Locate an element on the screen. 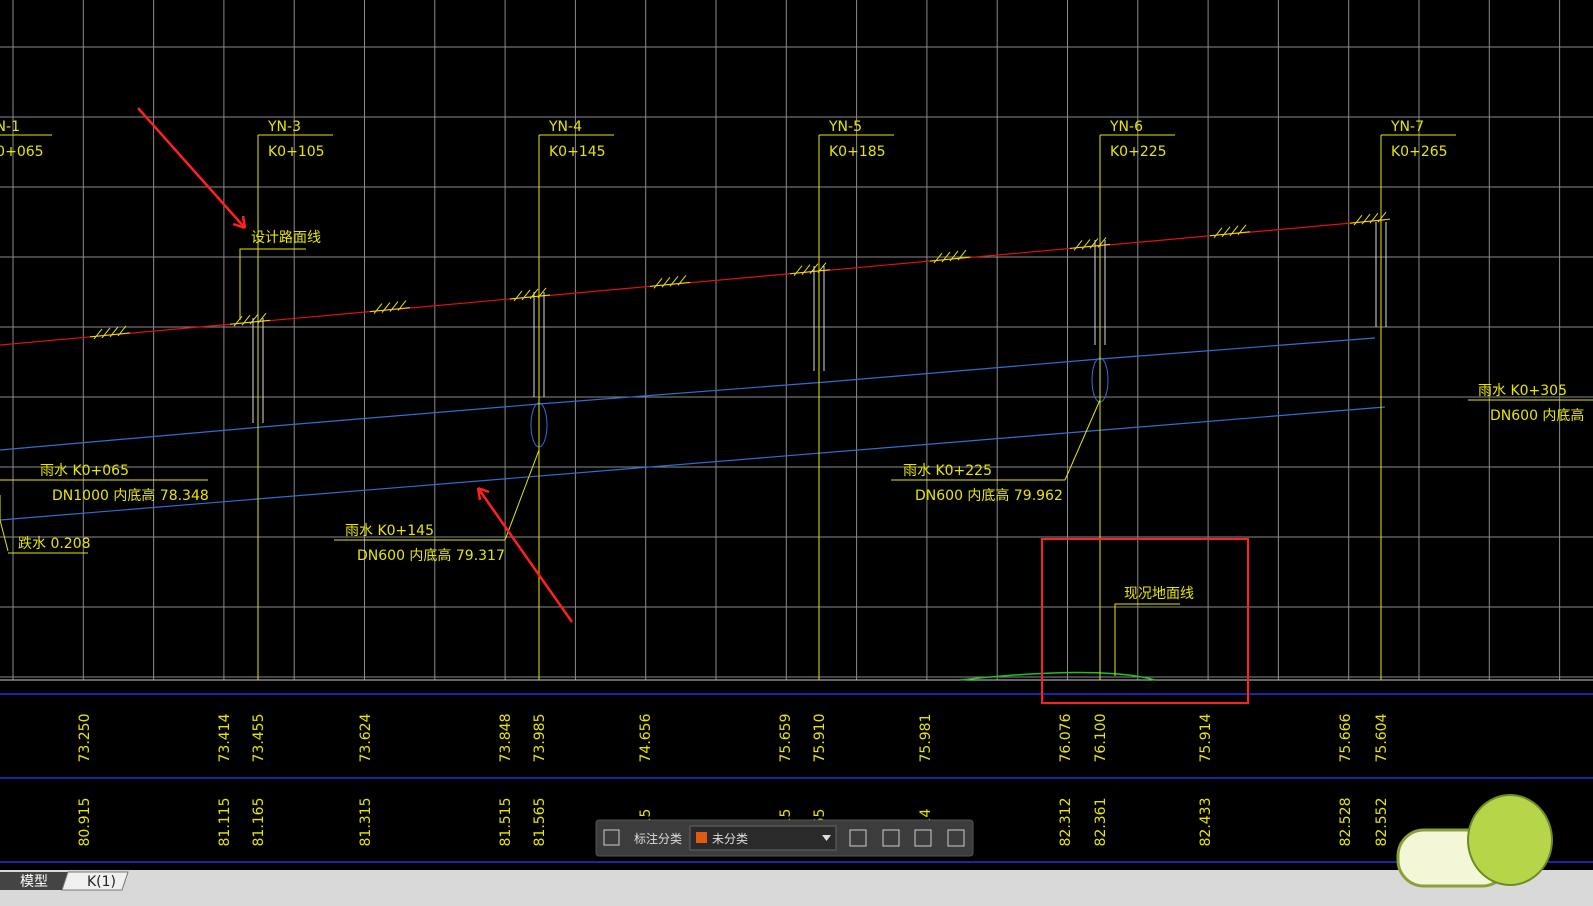 The width and height of the screenshot is (1593, 906). table-value: 76.076 is located at coordinates (1066, 737).